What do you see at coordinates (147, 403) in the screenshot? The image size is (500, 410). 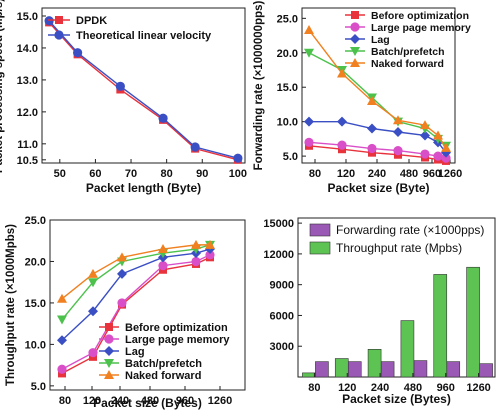 I see `x-axis-label-2: Packet size (Bytes)` at bounding box center [147, 403].